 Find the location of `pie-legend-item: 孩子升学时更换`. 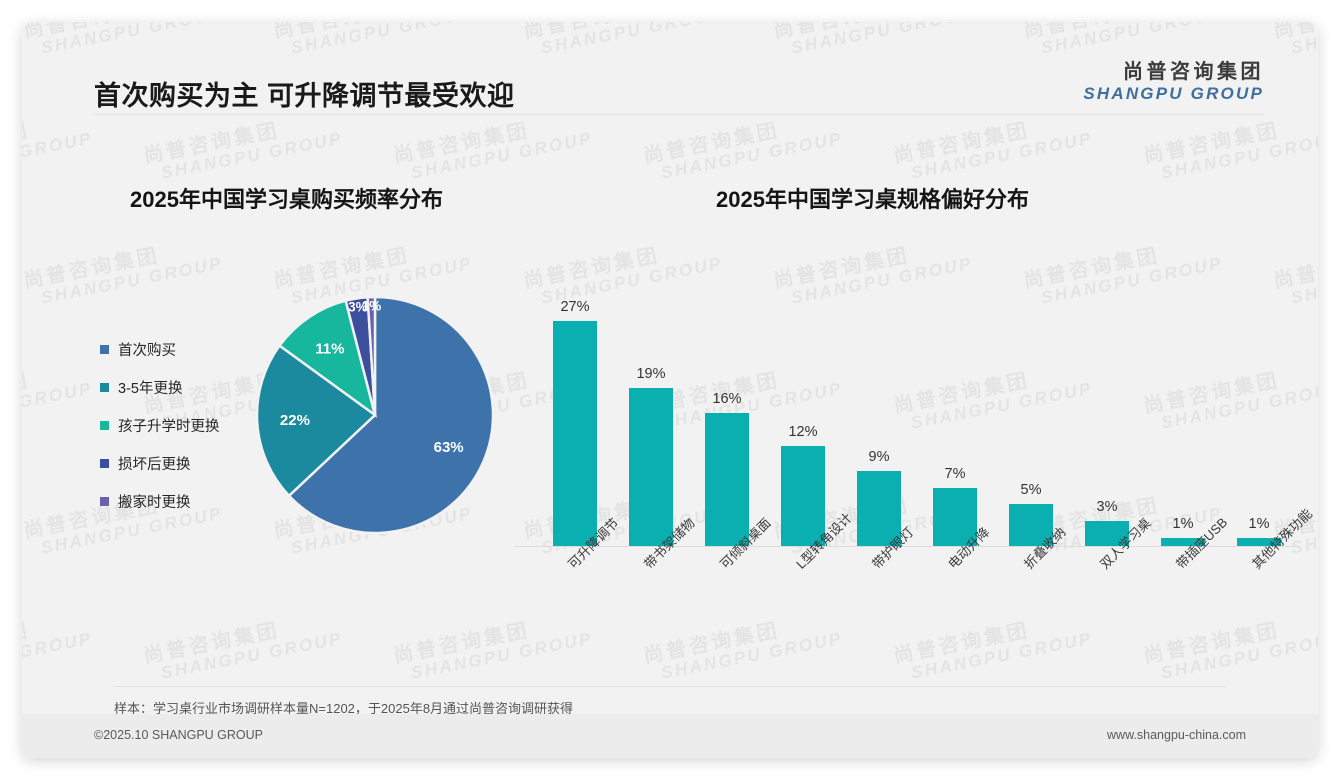

pie-legend-item: 孩子升学时更换 is located at coordinates (185, 425).